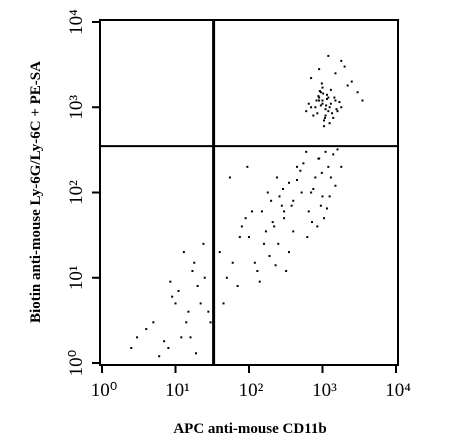 This screenshot has width=468, height=441. I want to click on y-tick-label: 10⁰, so click(76, 363).